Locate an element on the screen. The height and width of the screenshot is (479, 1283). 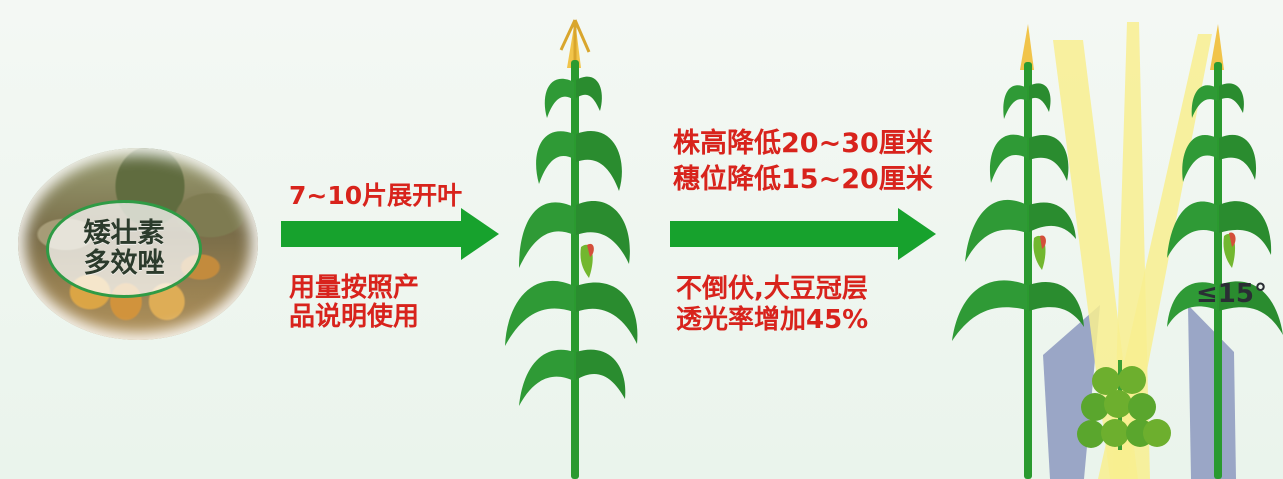
right-corn-plant-icon is located at coordinates (1225, 251).